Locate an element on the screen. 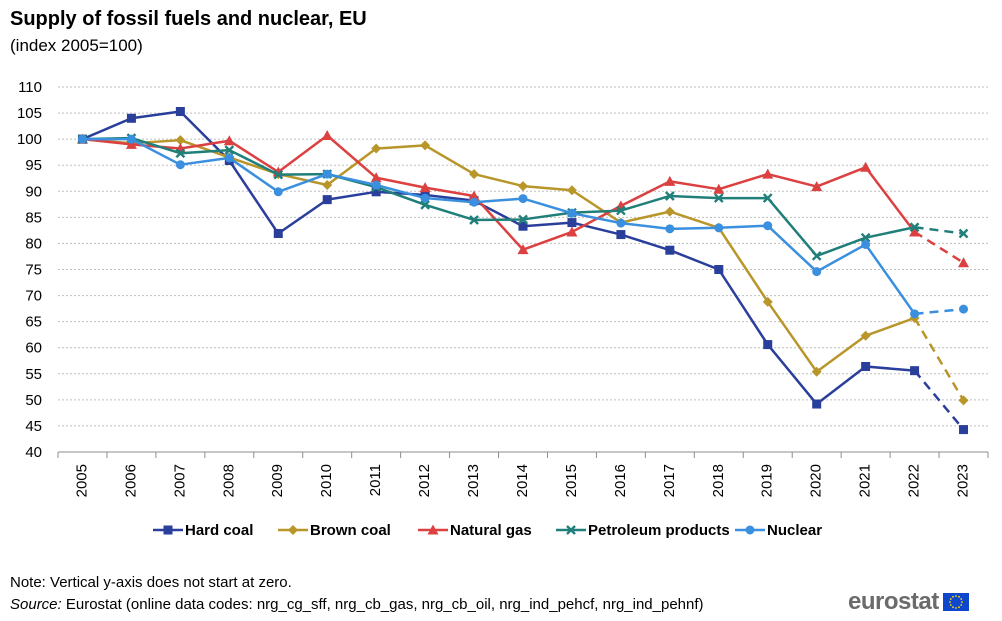 This screenshot has height=621, width=1002. y-tick-label: 90 is located at coordinates (33, 191).